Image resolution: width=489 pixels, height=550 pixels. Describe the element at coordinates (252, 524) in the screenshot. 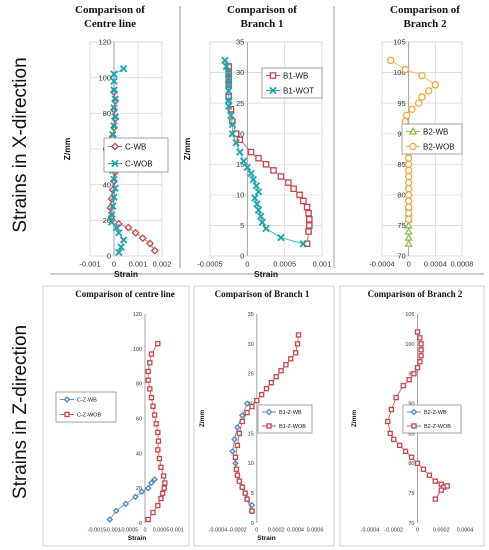

I see `y-tick-4-0: 0` at that location.